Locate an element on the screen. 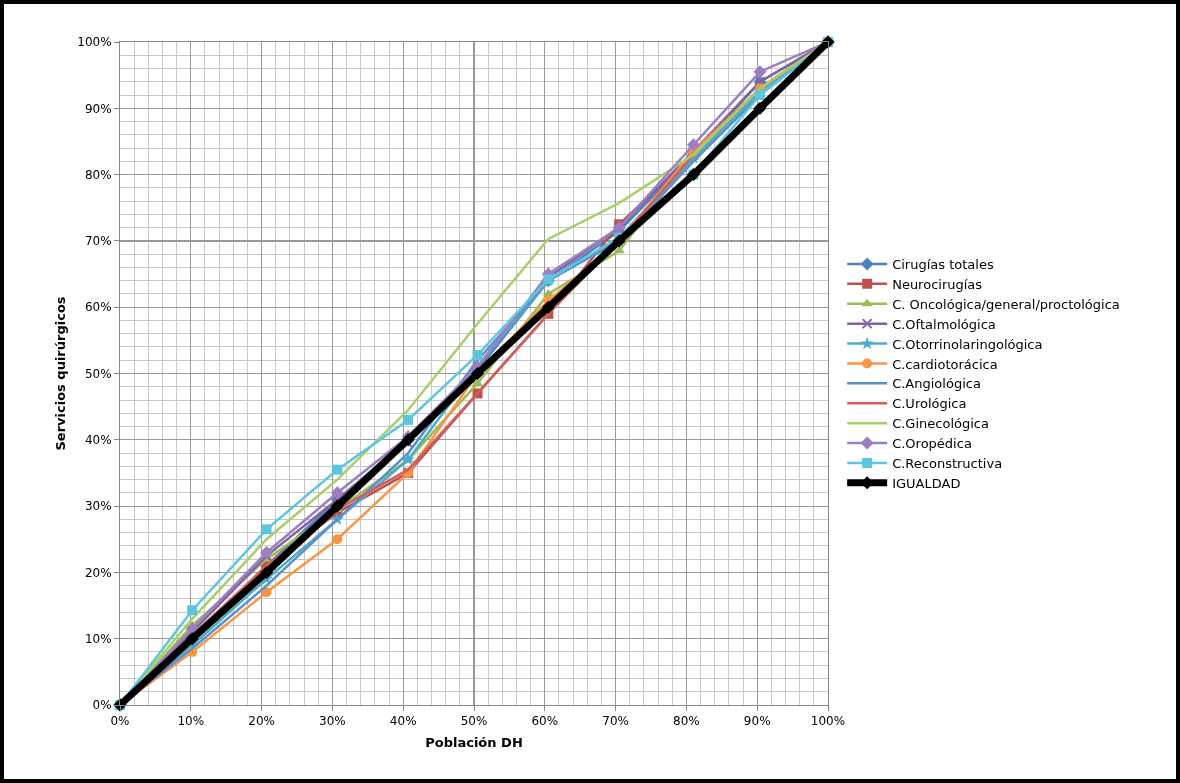 The height and width of the screenshot is (783, 1180). x-axis-title: Población DH is located at coordinates (474, 742).